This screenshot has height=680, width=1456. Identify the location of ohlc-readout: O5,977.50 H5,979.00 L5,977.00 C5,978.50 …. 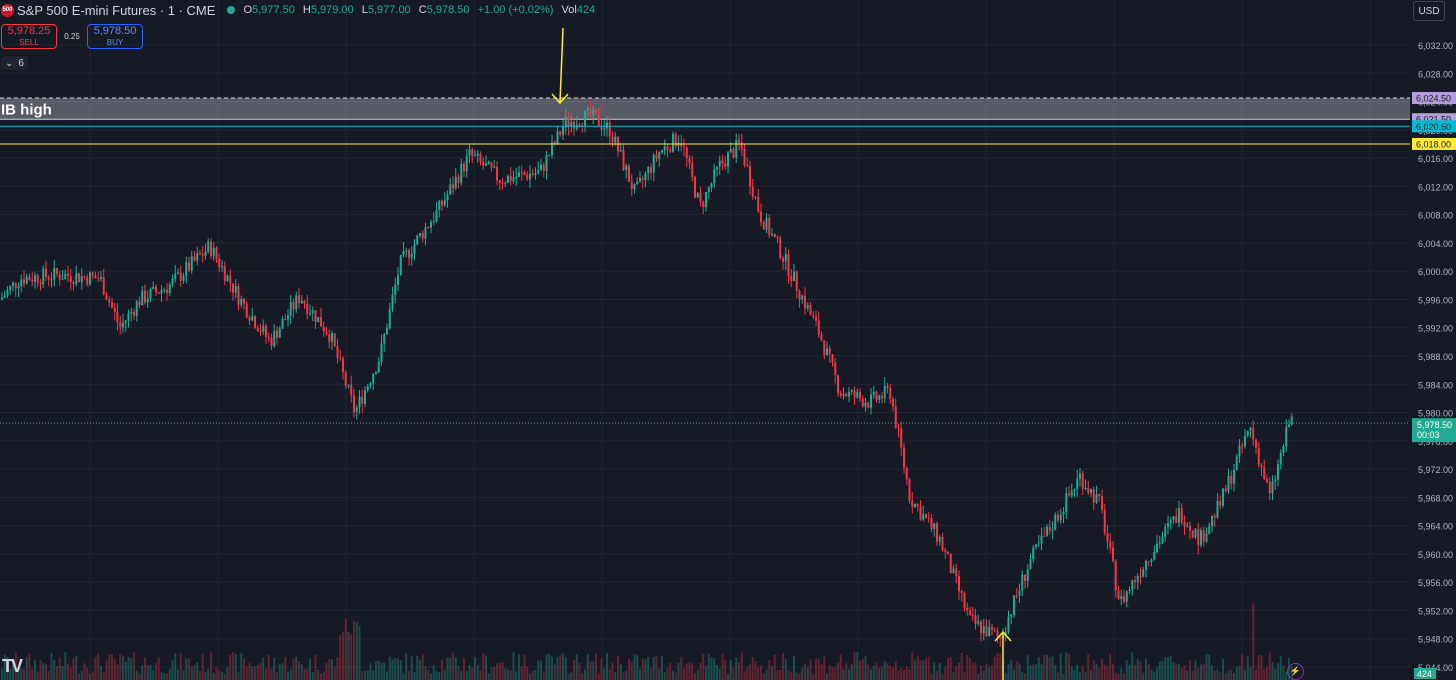
(419, 10).